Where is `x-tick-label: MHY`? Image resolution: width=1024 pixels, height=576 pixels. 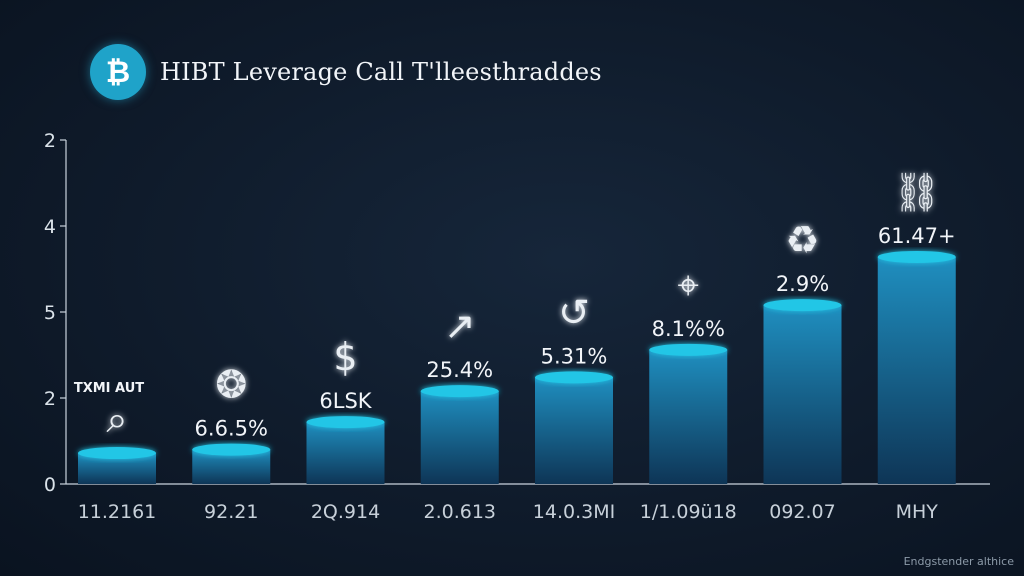
x-tick-label: MHY is located at coordinates (917, 512).